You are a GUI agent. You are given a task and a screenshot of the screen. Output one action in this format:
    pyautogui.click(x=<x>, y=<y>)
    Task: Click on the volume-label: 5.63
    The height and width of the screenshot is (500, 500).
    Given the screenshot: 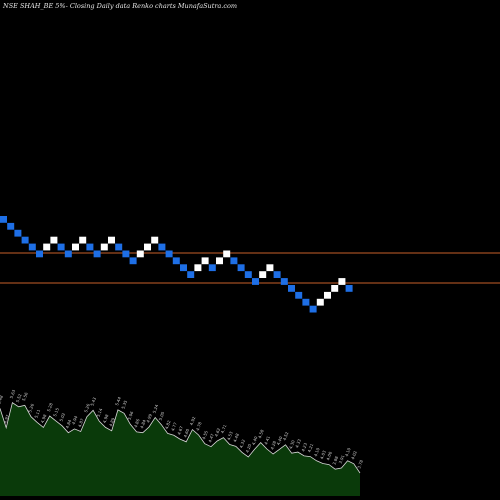 What is the action you would take?
    pyautogui.click(x=13, y=394)
    